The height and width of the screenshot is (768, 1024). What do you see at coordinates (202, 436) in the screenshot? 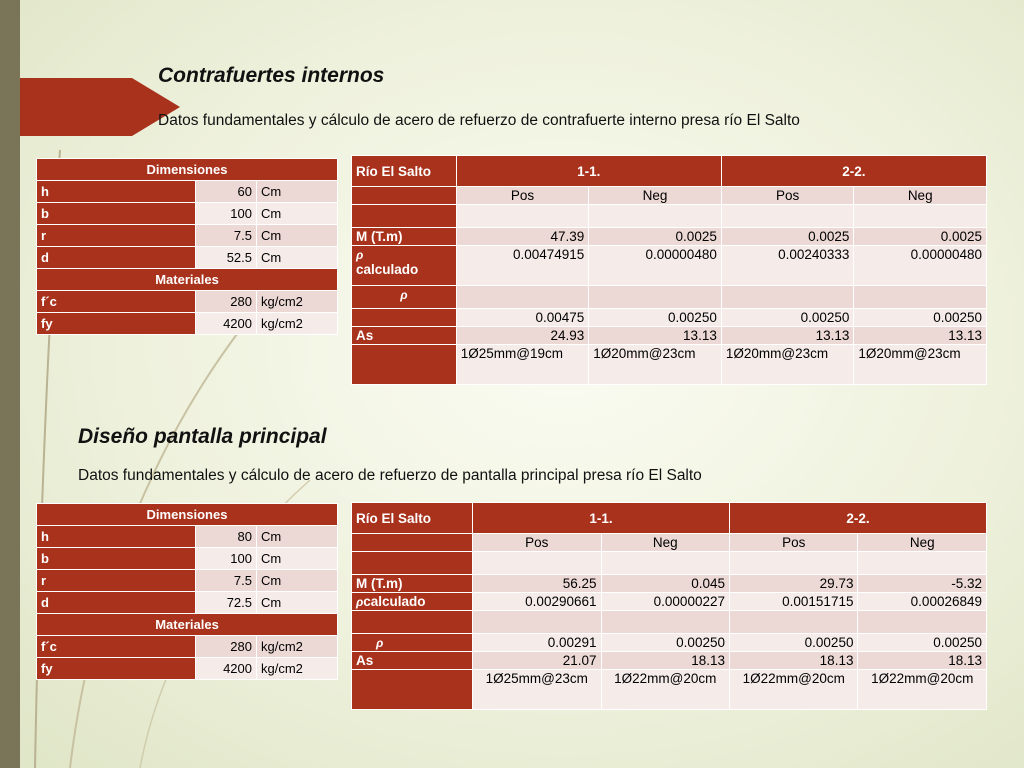
I see `section2-title: Diseño pantalla principal` at bounding box center [202, 436].